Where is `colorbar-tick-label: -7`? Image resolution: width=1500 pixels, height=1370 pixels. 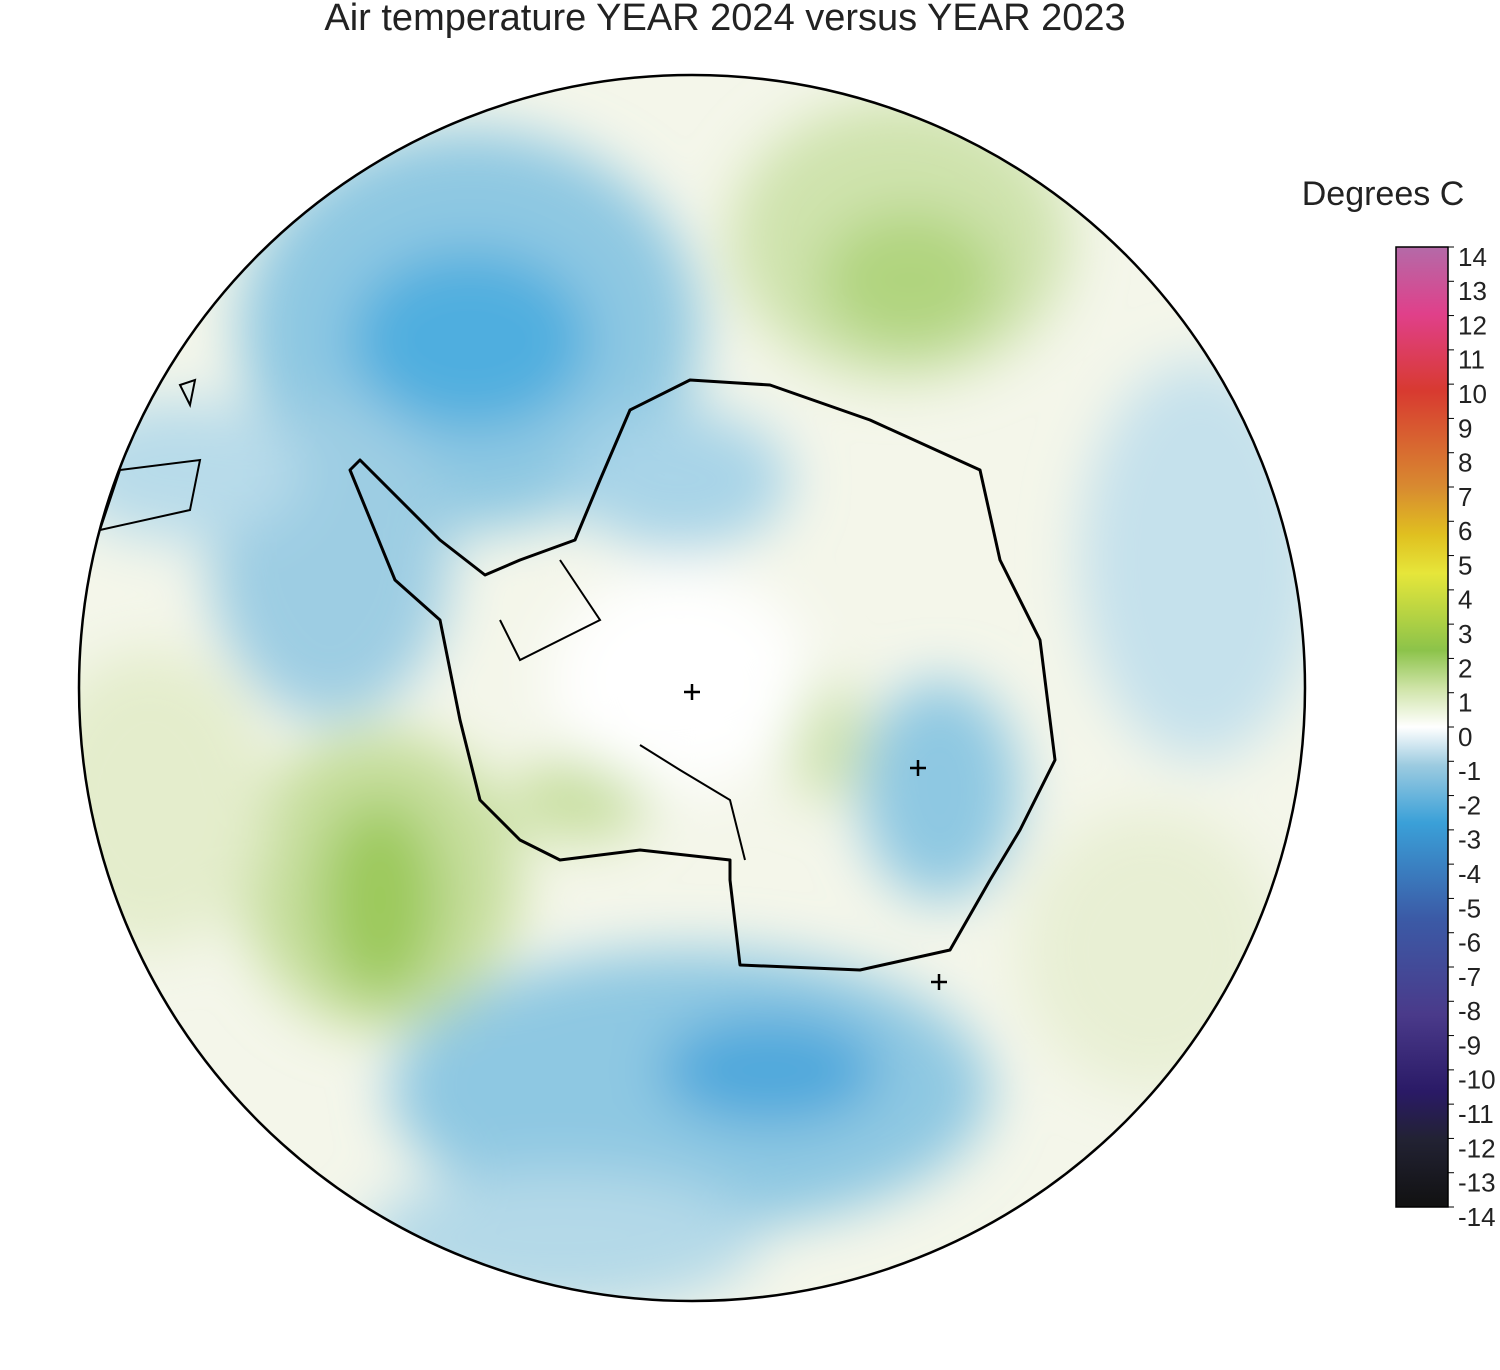 colorbar-tick-label: -7 is located at coordinates (1469, 977).